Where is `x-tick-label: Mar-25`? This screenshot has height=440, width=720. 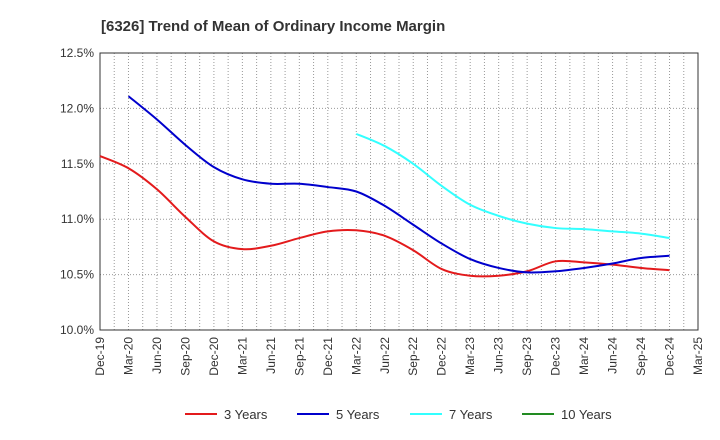
x-tick-label: Mar-25 is located at coordinates (698, 356).